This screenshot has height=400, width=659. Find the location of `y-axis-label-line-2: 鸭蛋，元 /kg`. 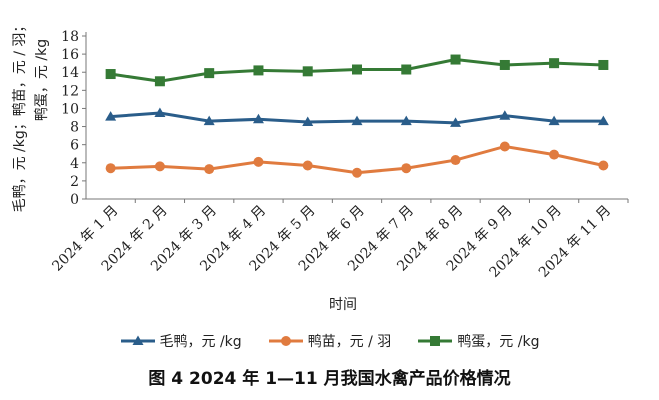

y-axis-label-line-2: 鸭蛋，元 /kg is located at coordinates (42, 80).